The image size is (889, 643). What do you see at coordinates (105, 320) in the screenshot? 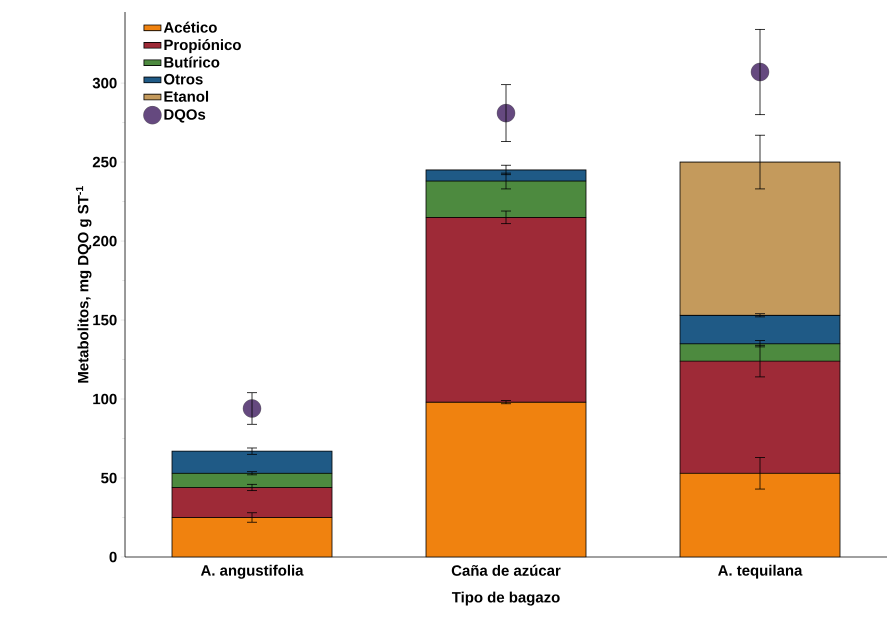
I see `y-tick-label: 150` at bounding box center [105, 320].